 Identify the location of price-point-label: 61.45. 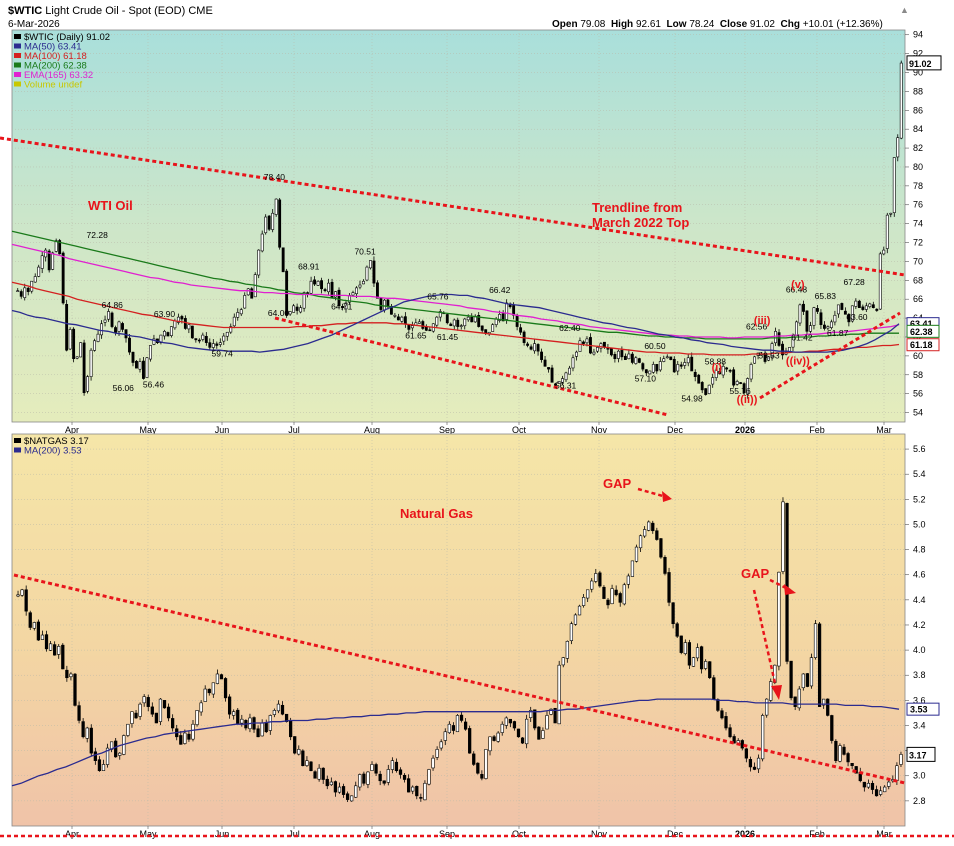
(448, 337).